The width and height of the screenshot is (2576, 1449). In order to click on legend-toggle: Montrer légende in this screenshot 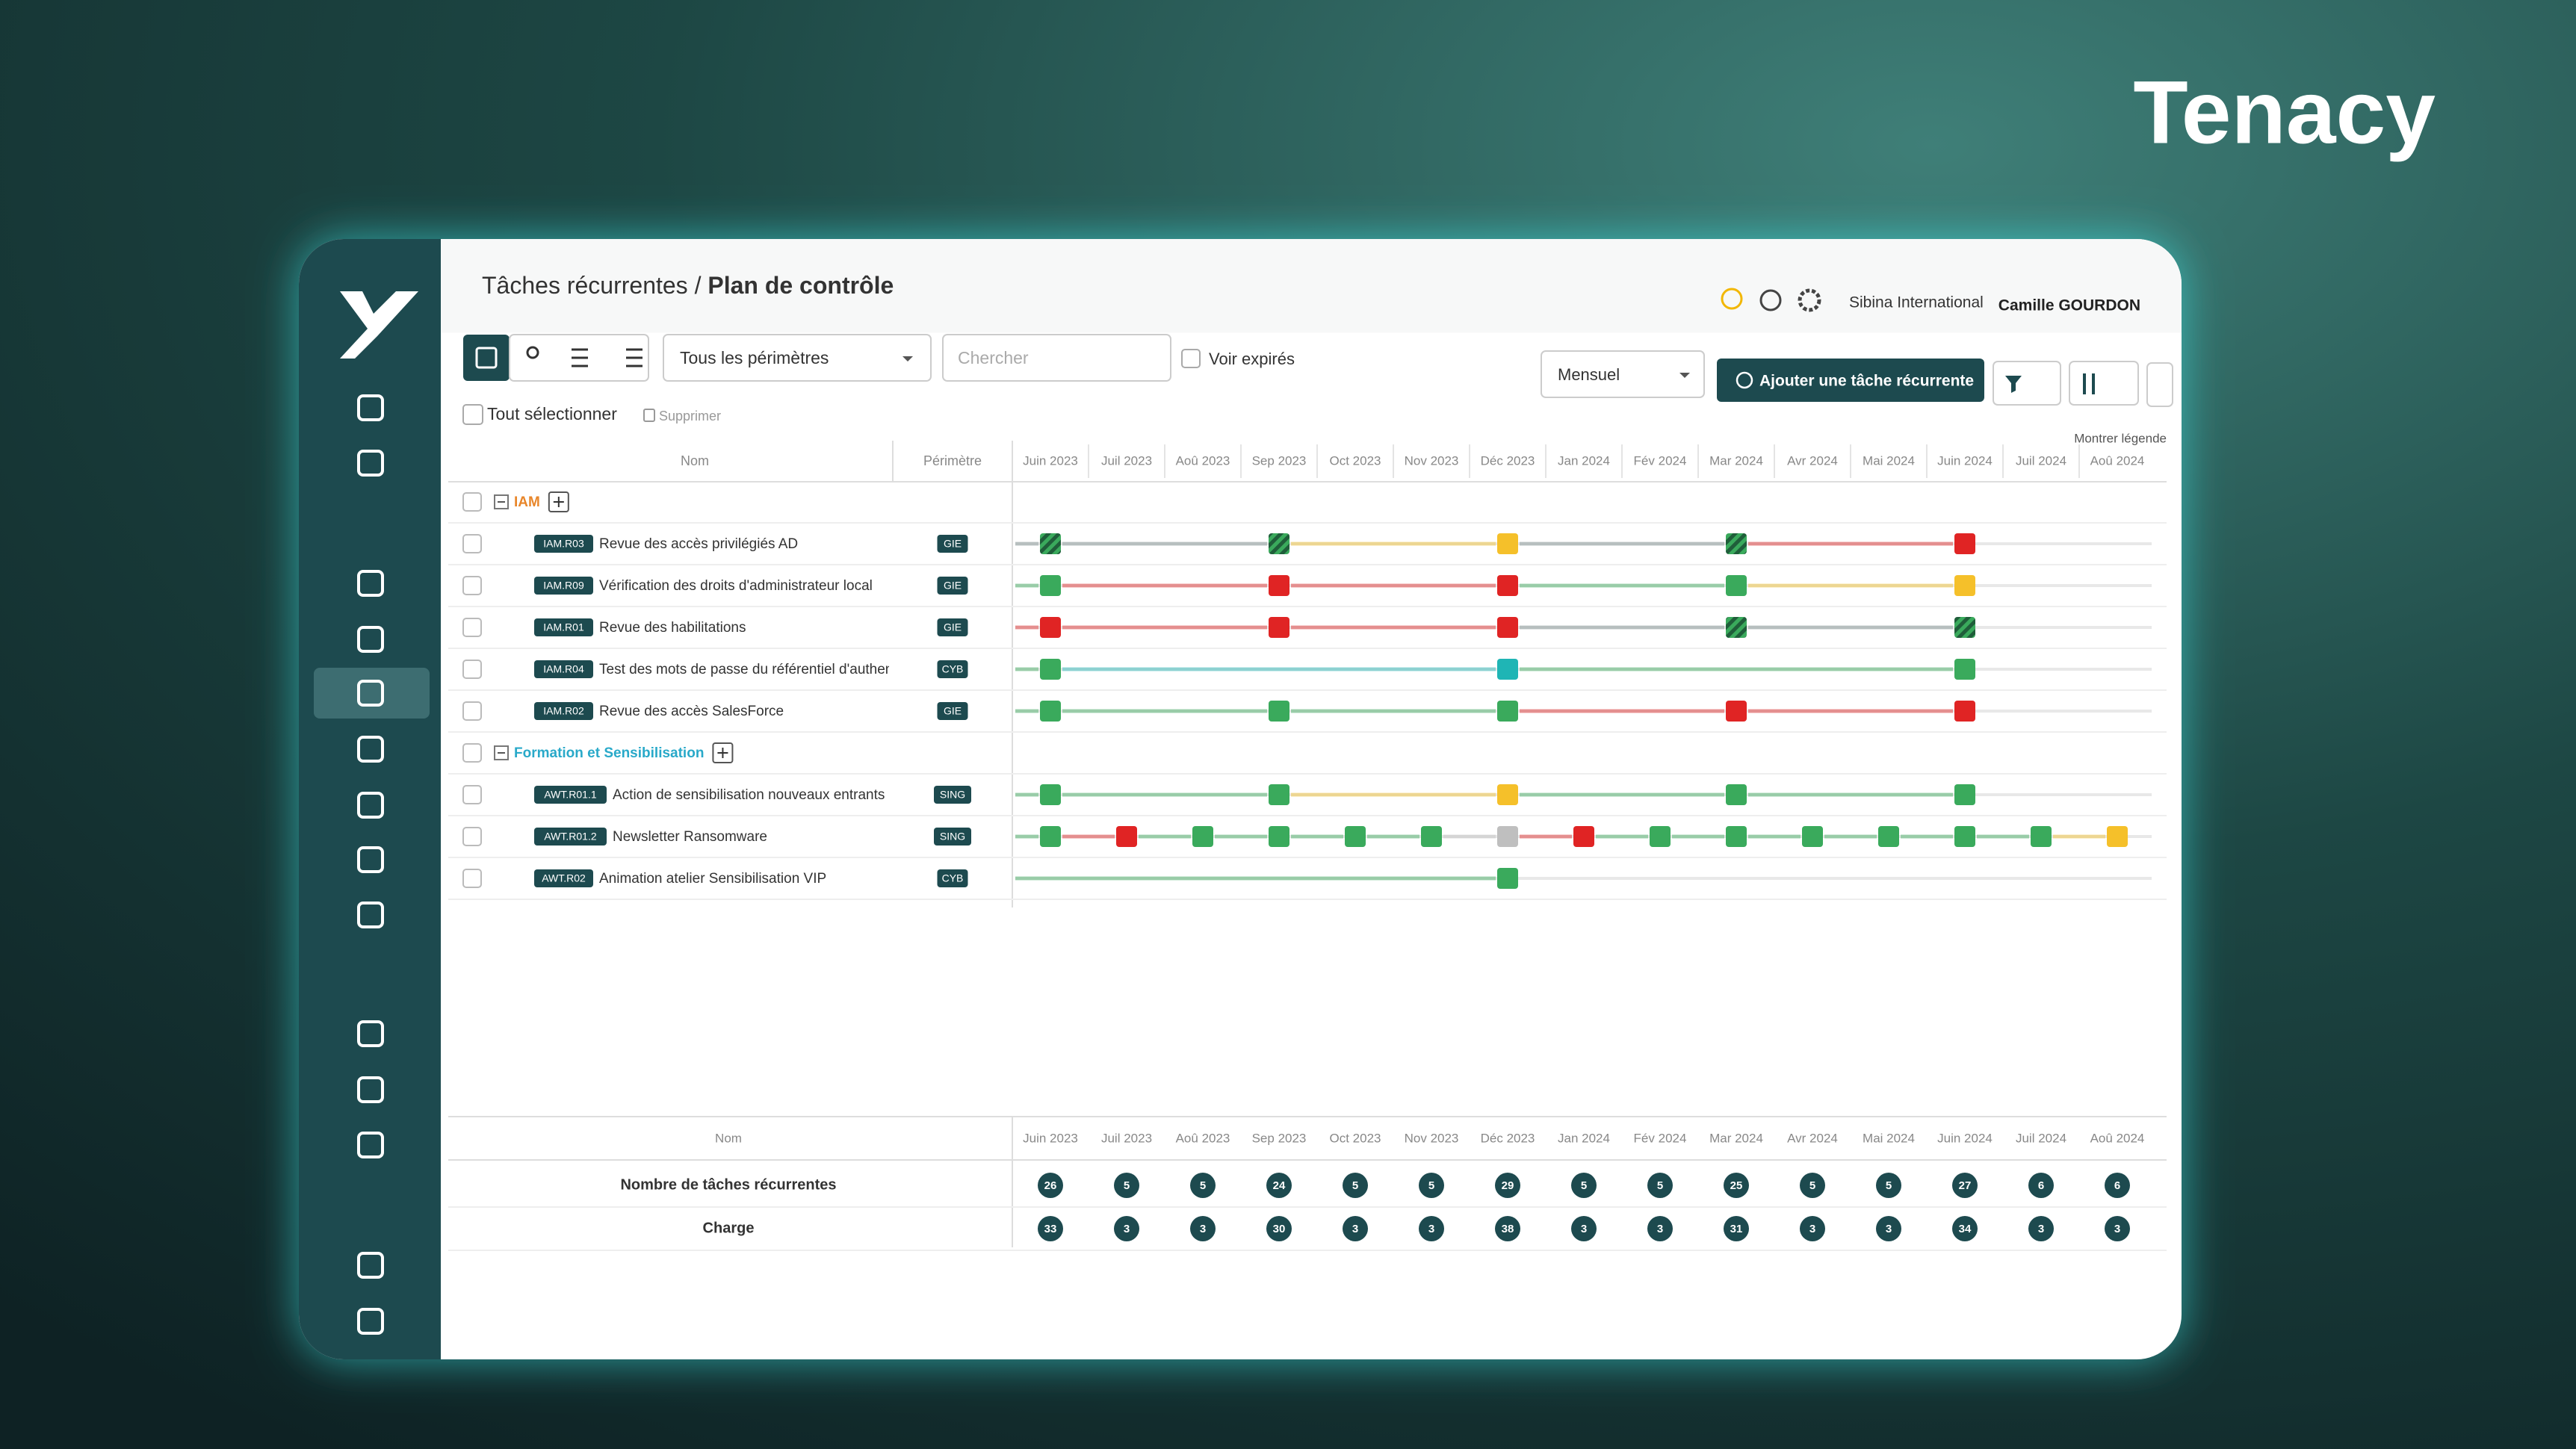, I will do `click(2120, 438)`.